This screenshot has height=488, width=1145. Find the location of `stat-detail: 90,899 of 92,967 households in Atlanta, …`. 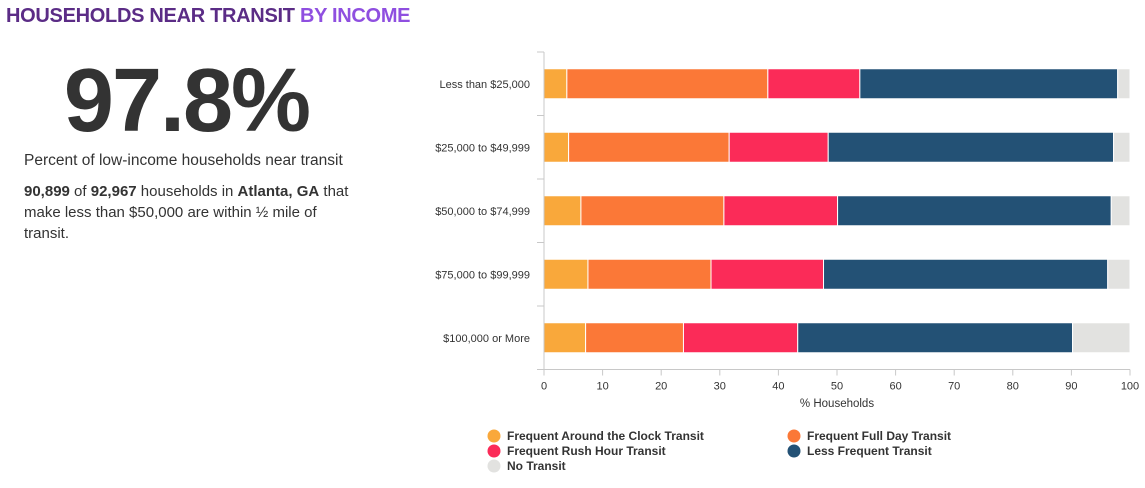

stat-detail: 90,899 of 92,967 households in Atlanta, … is located at coordinates (189, 212).